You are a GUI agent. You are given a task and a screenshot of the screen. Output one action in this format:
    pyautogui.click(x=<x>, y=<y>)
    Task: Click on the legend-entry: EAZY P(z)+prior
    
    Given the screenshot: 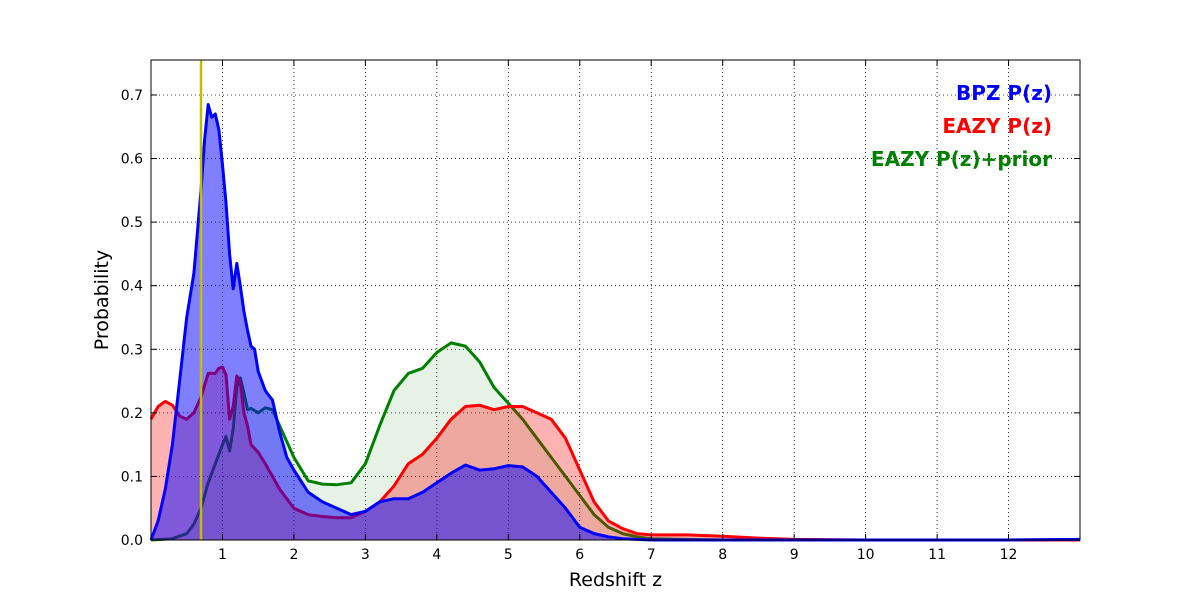 What is the action you would take?
    pyautogui.click(x=961, y=159)
    